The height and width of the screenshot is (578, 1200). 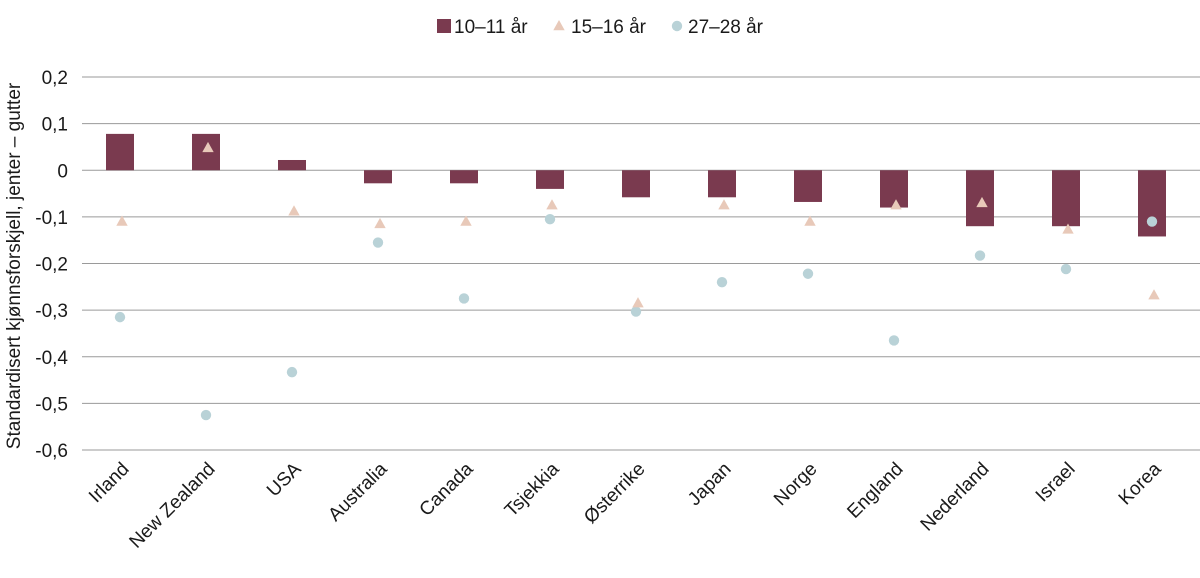 What do you see at coordinates (62, 171) in the screenshot?
I see `y-tick-label: 0` at bounding box center [62, 171].